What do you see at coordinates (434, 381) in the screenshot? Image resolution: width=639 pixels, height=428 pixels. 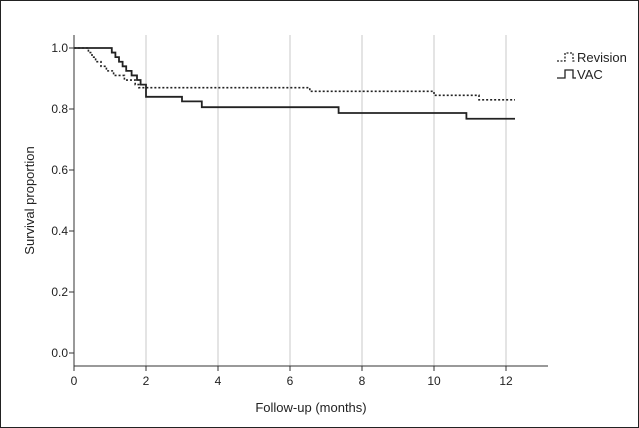 I see `x-tick-label: 10` at bounding box center [434, 381].